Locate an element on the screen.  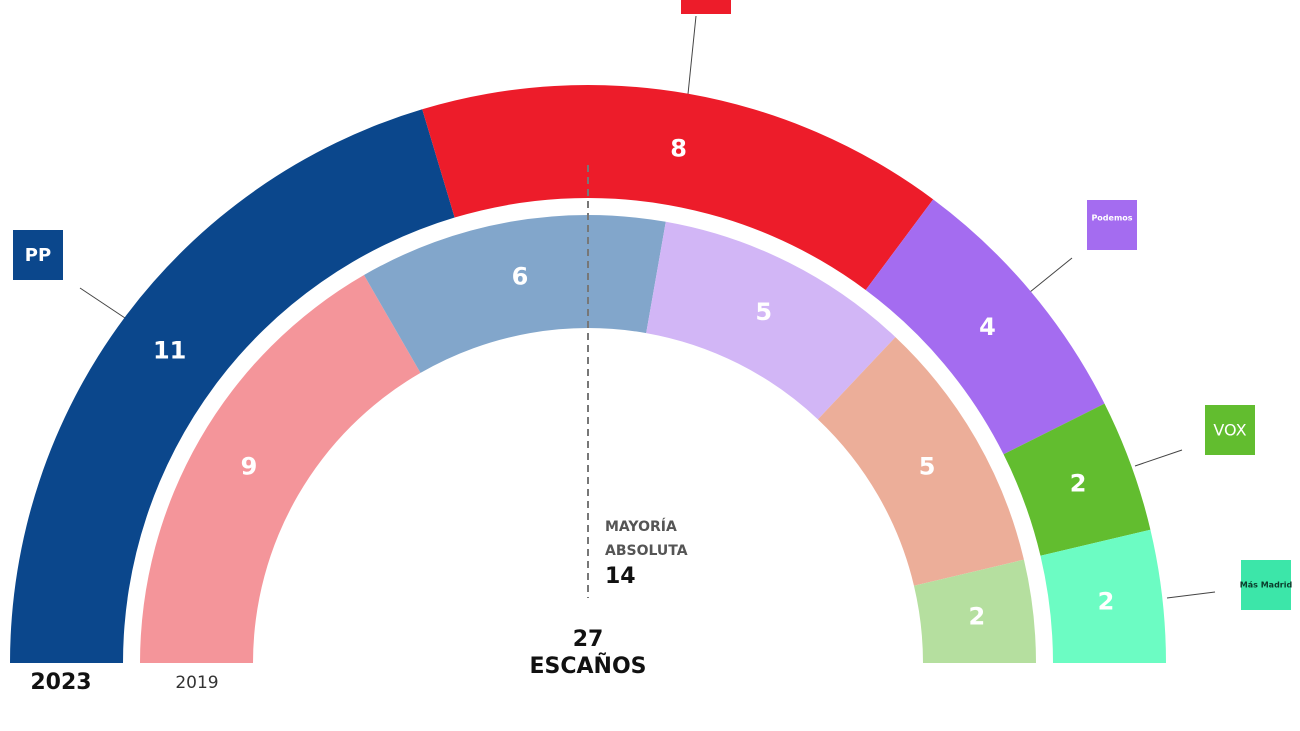
total-value: 27 is located at coordinates (588, 639).